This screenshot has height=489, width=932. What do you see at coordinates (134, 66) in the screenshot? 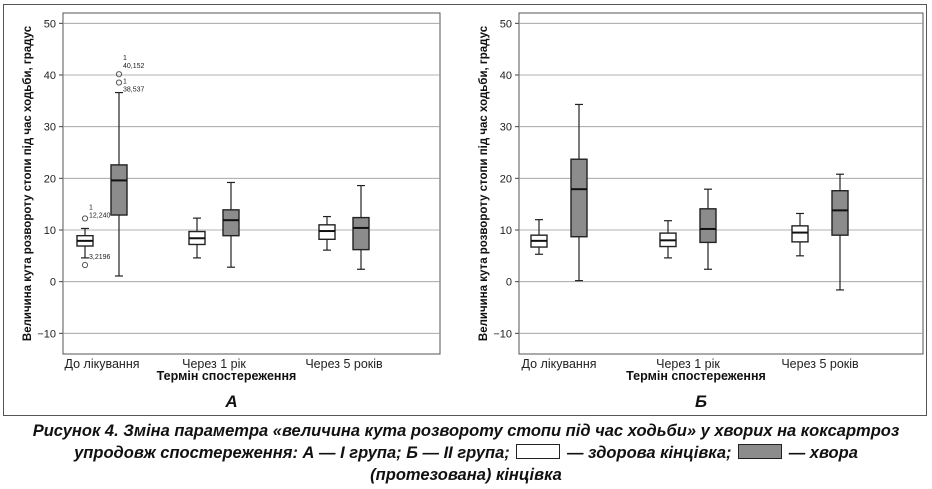
I see `outlier-label: 40,152` at bounding box center [134, 66].